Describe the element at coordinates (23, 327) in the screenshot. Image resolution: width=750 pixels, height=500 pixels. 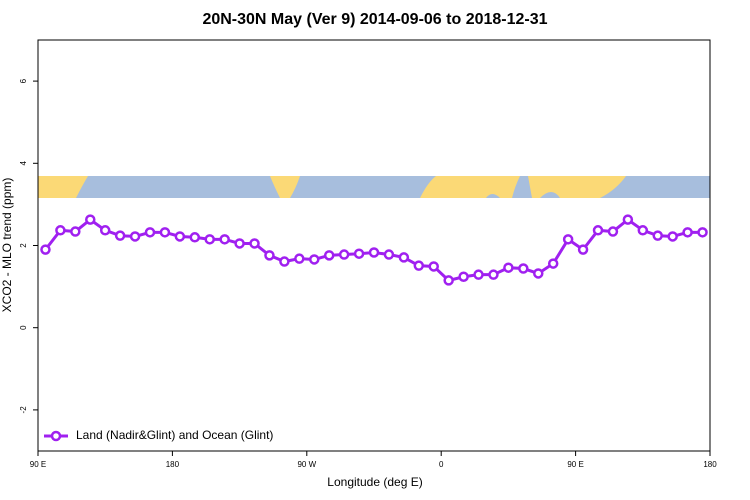
I see `y-tick-label: 0` at that location.